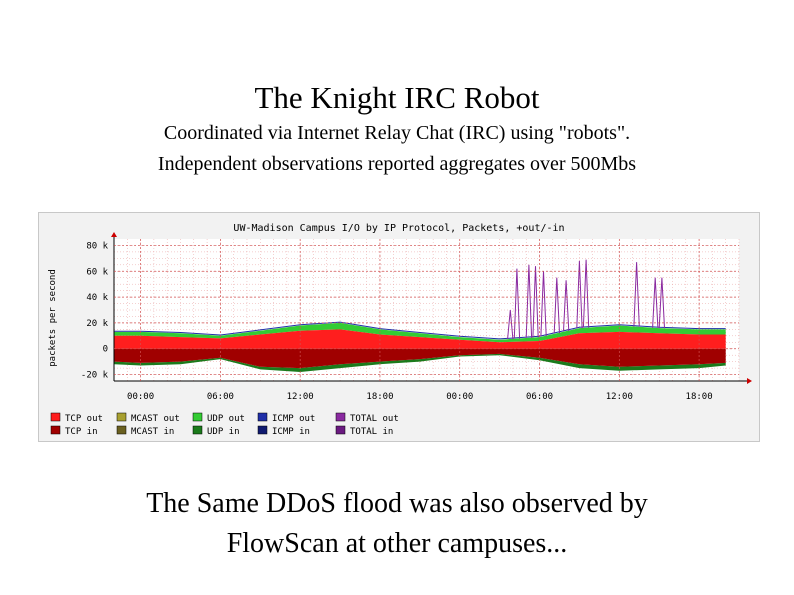  I want to click on y-tick-label: 80 k, so click(97, 246).